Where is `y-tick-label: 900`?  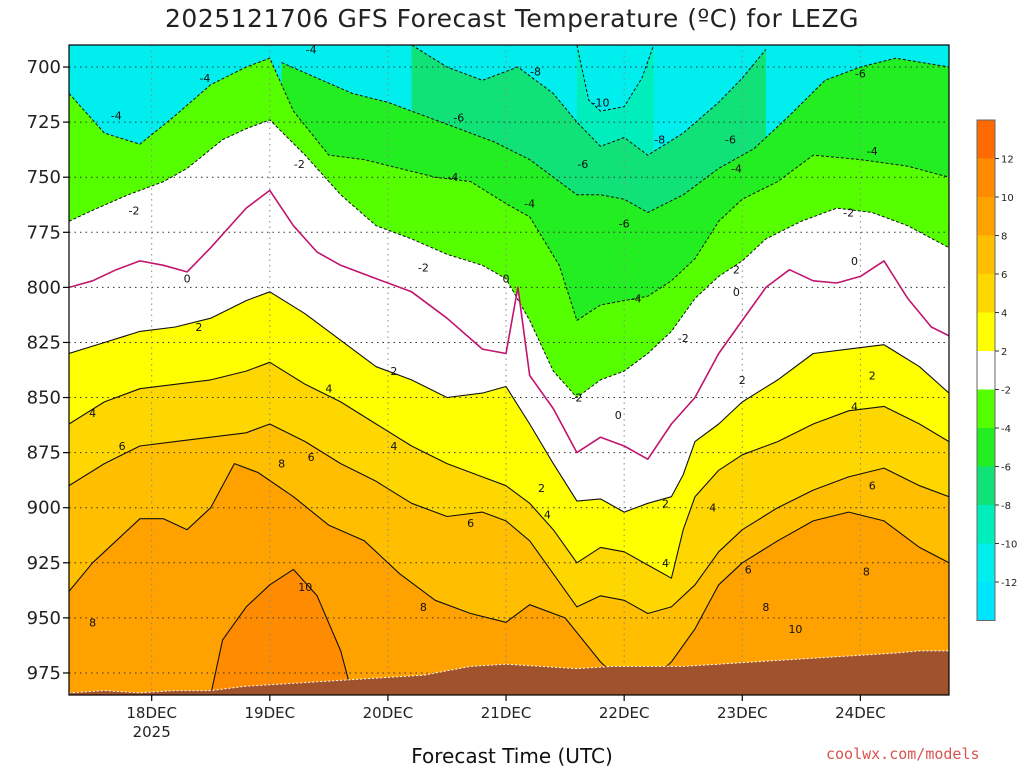 y-tick-label: 900 is located at coordinates (44, 508).